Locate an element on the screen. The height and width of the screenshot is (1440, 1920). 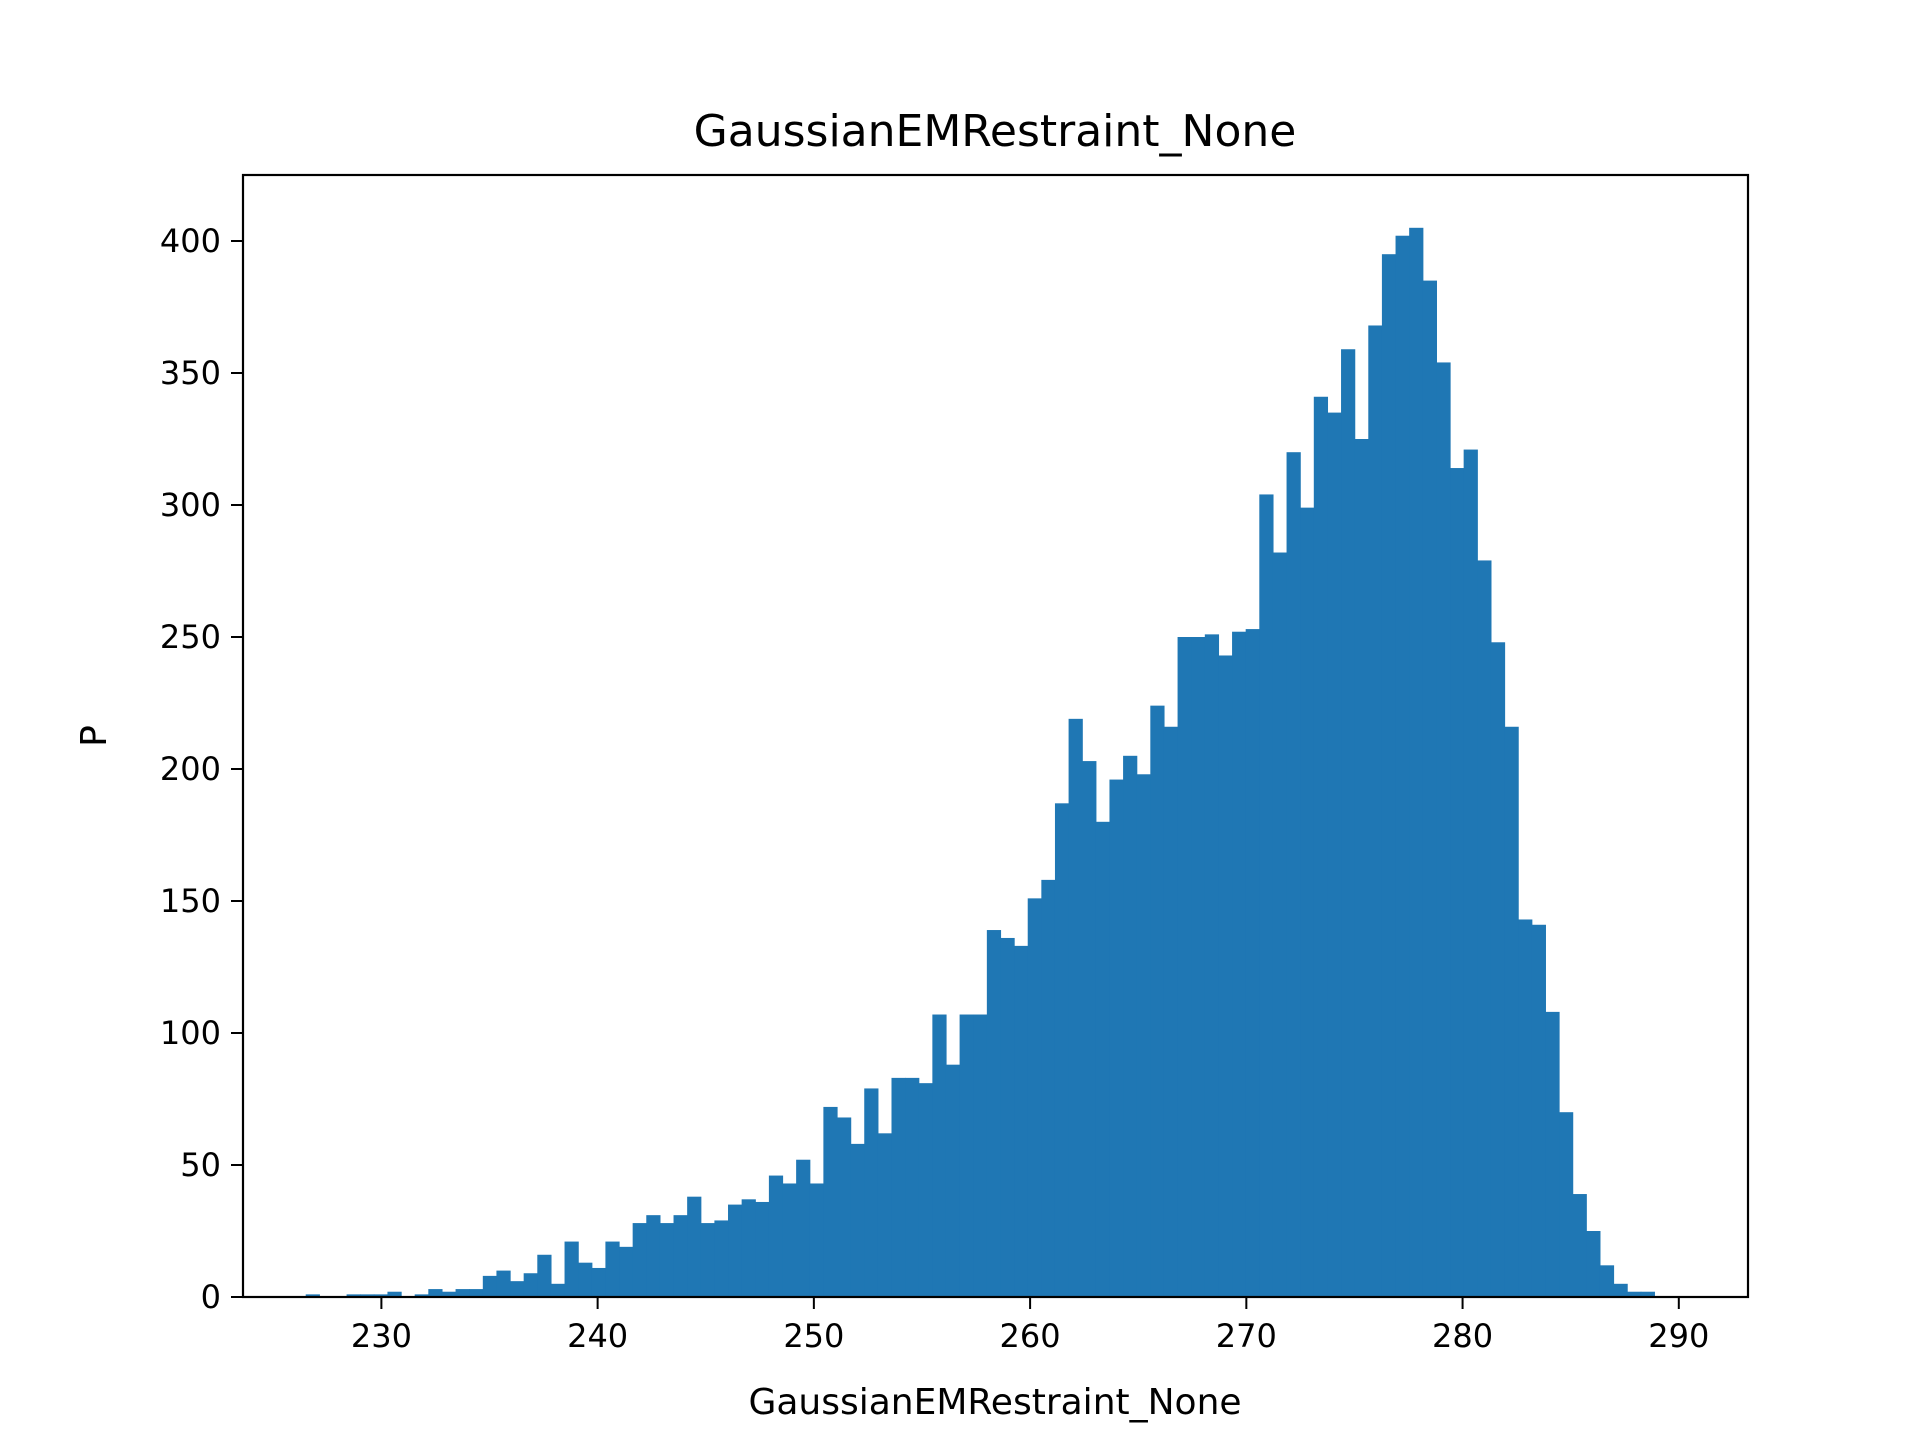
x-tick-label: 230 is located at coordinates (381, 1336).